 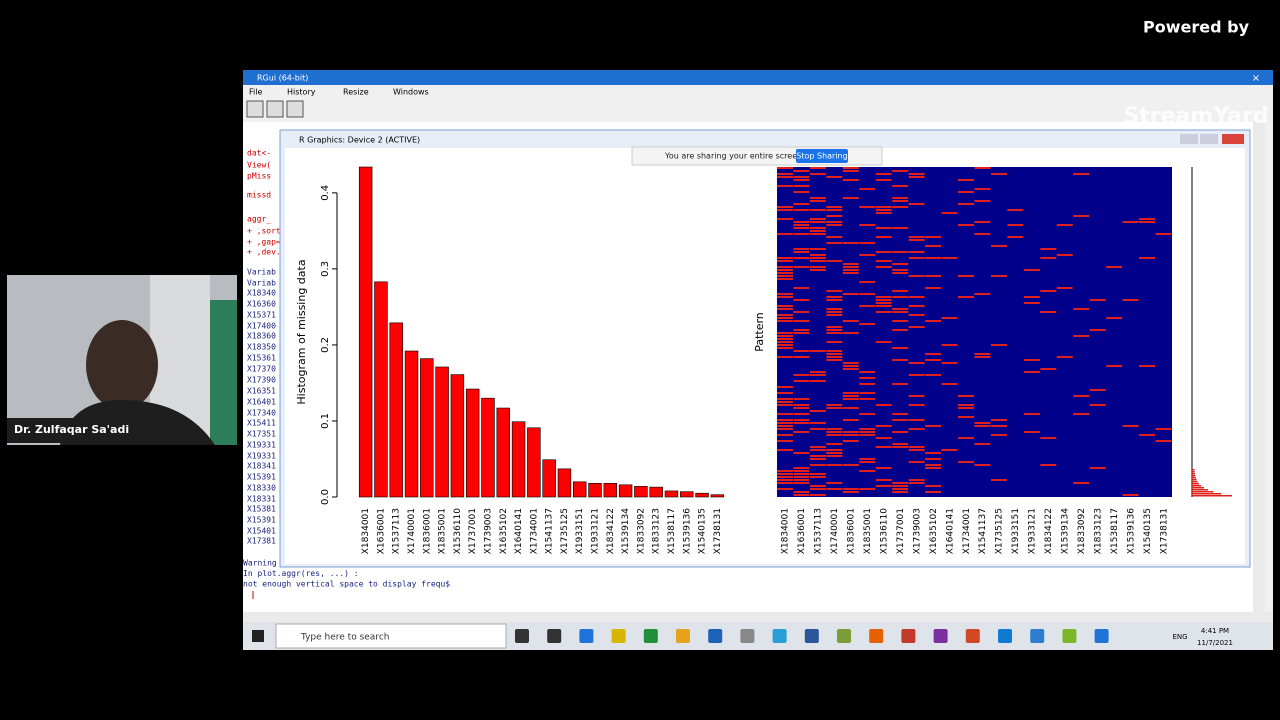 What do you see at coordinates (519, 531) in the screenshot?
I see `x-tick-label: X1640141` at bounding box center [519, 531].